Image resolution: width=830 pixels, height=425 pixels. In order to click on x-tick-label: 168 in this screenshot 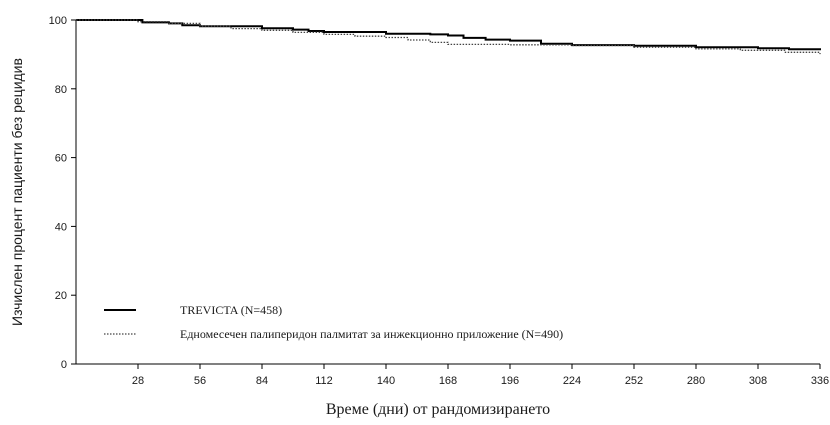, I will do `click(448, 381)`.